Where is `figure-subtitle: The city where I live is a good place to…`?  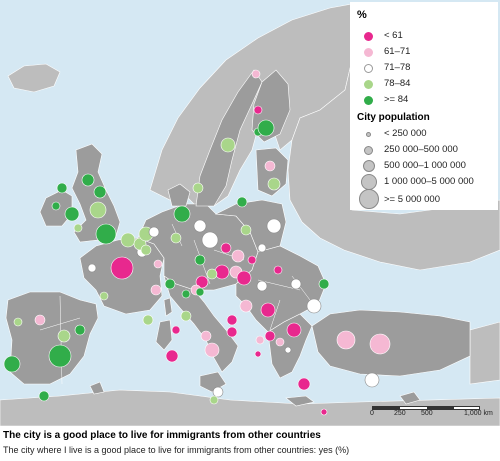 figure-subtitle: The city where I live is a good place to… is located at coordinates (176, 450).